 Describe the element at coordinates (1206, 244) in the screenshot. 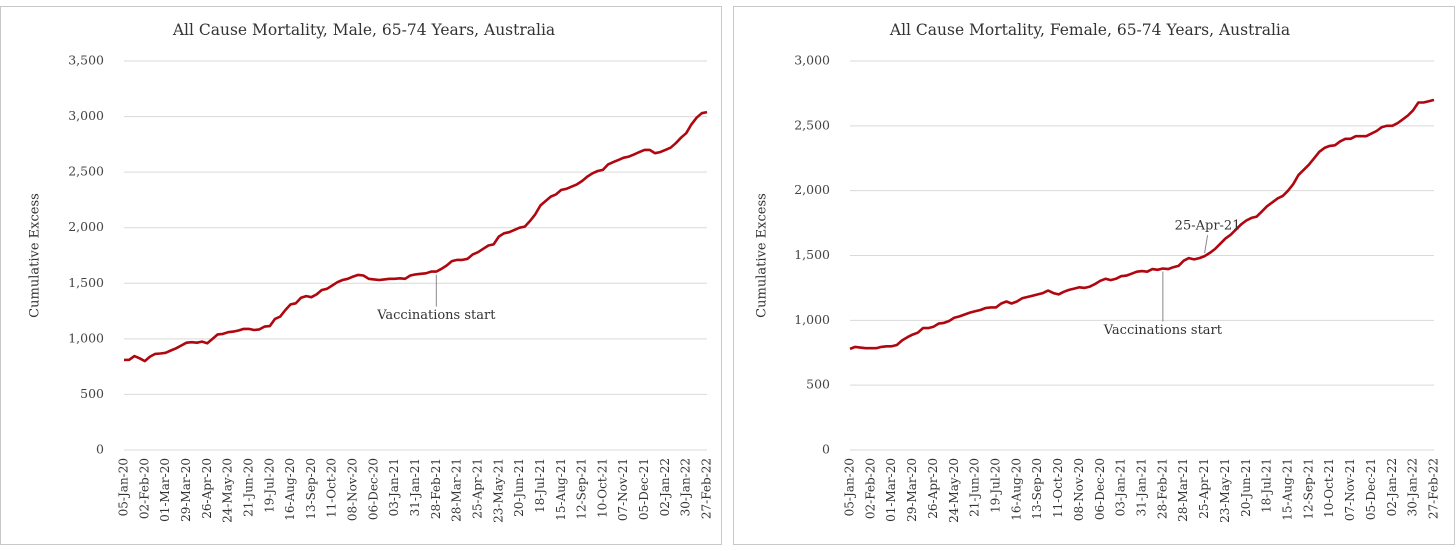

I see `annotation-leader` at that location.